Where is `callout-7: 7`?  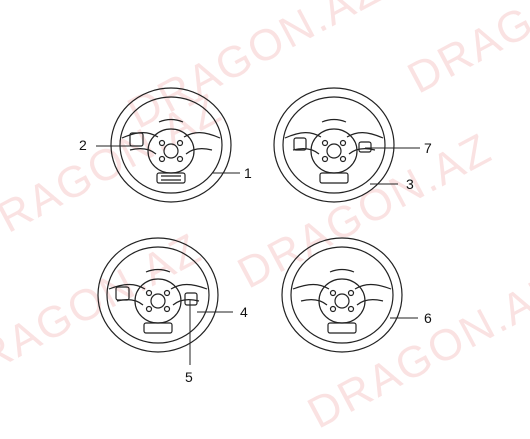 callout-7: 7 is located at coordinates (428, 148).